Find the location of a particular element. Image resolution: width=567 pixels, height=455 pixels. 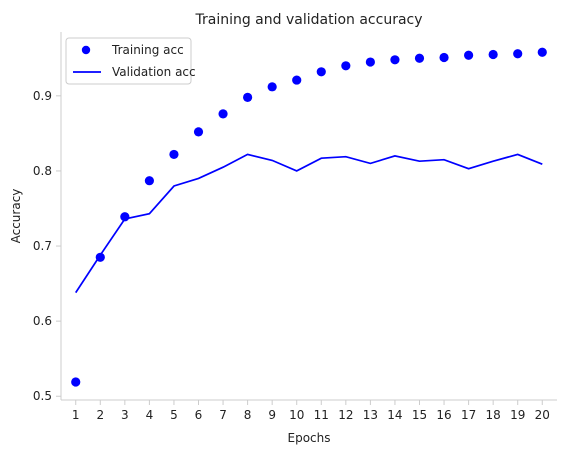

y-tick-label: 0.8 is located at coordinates (42, 171).